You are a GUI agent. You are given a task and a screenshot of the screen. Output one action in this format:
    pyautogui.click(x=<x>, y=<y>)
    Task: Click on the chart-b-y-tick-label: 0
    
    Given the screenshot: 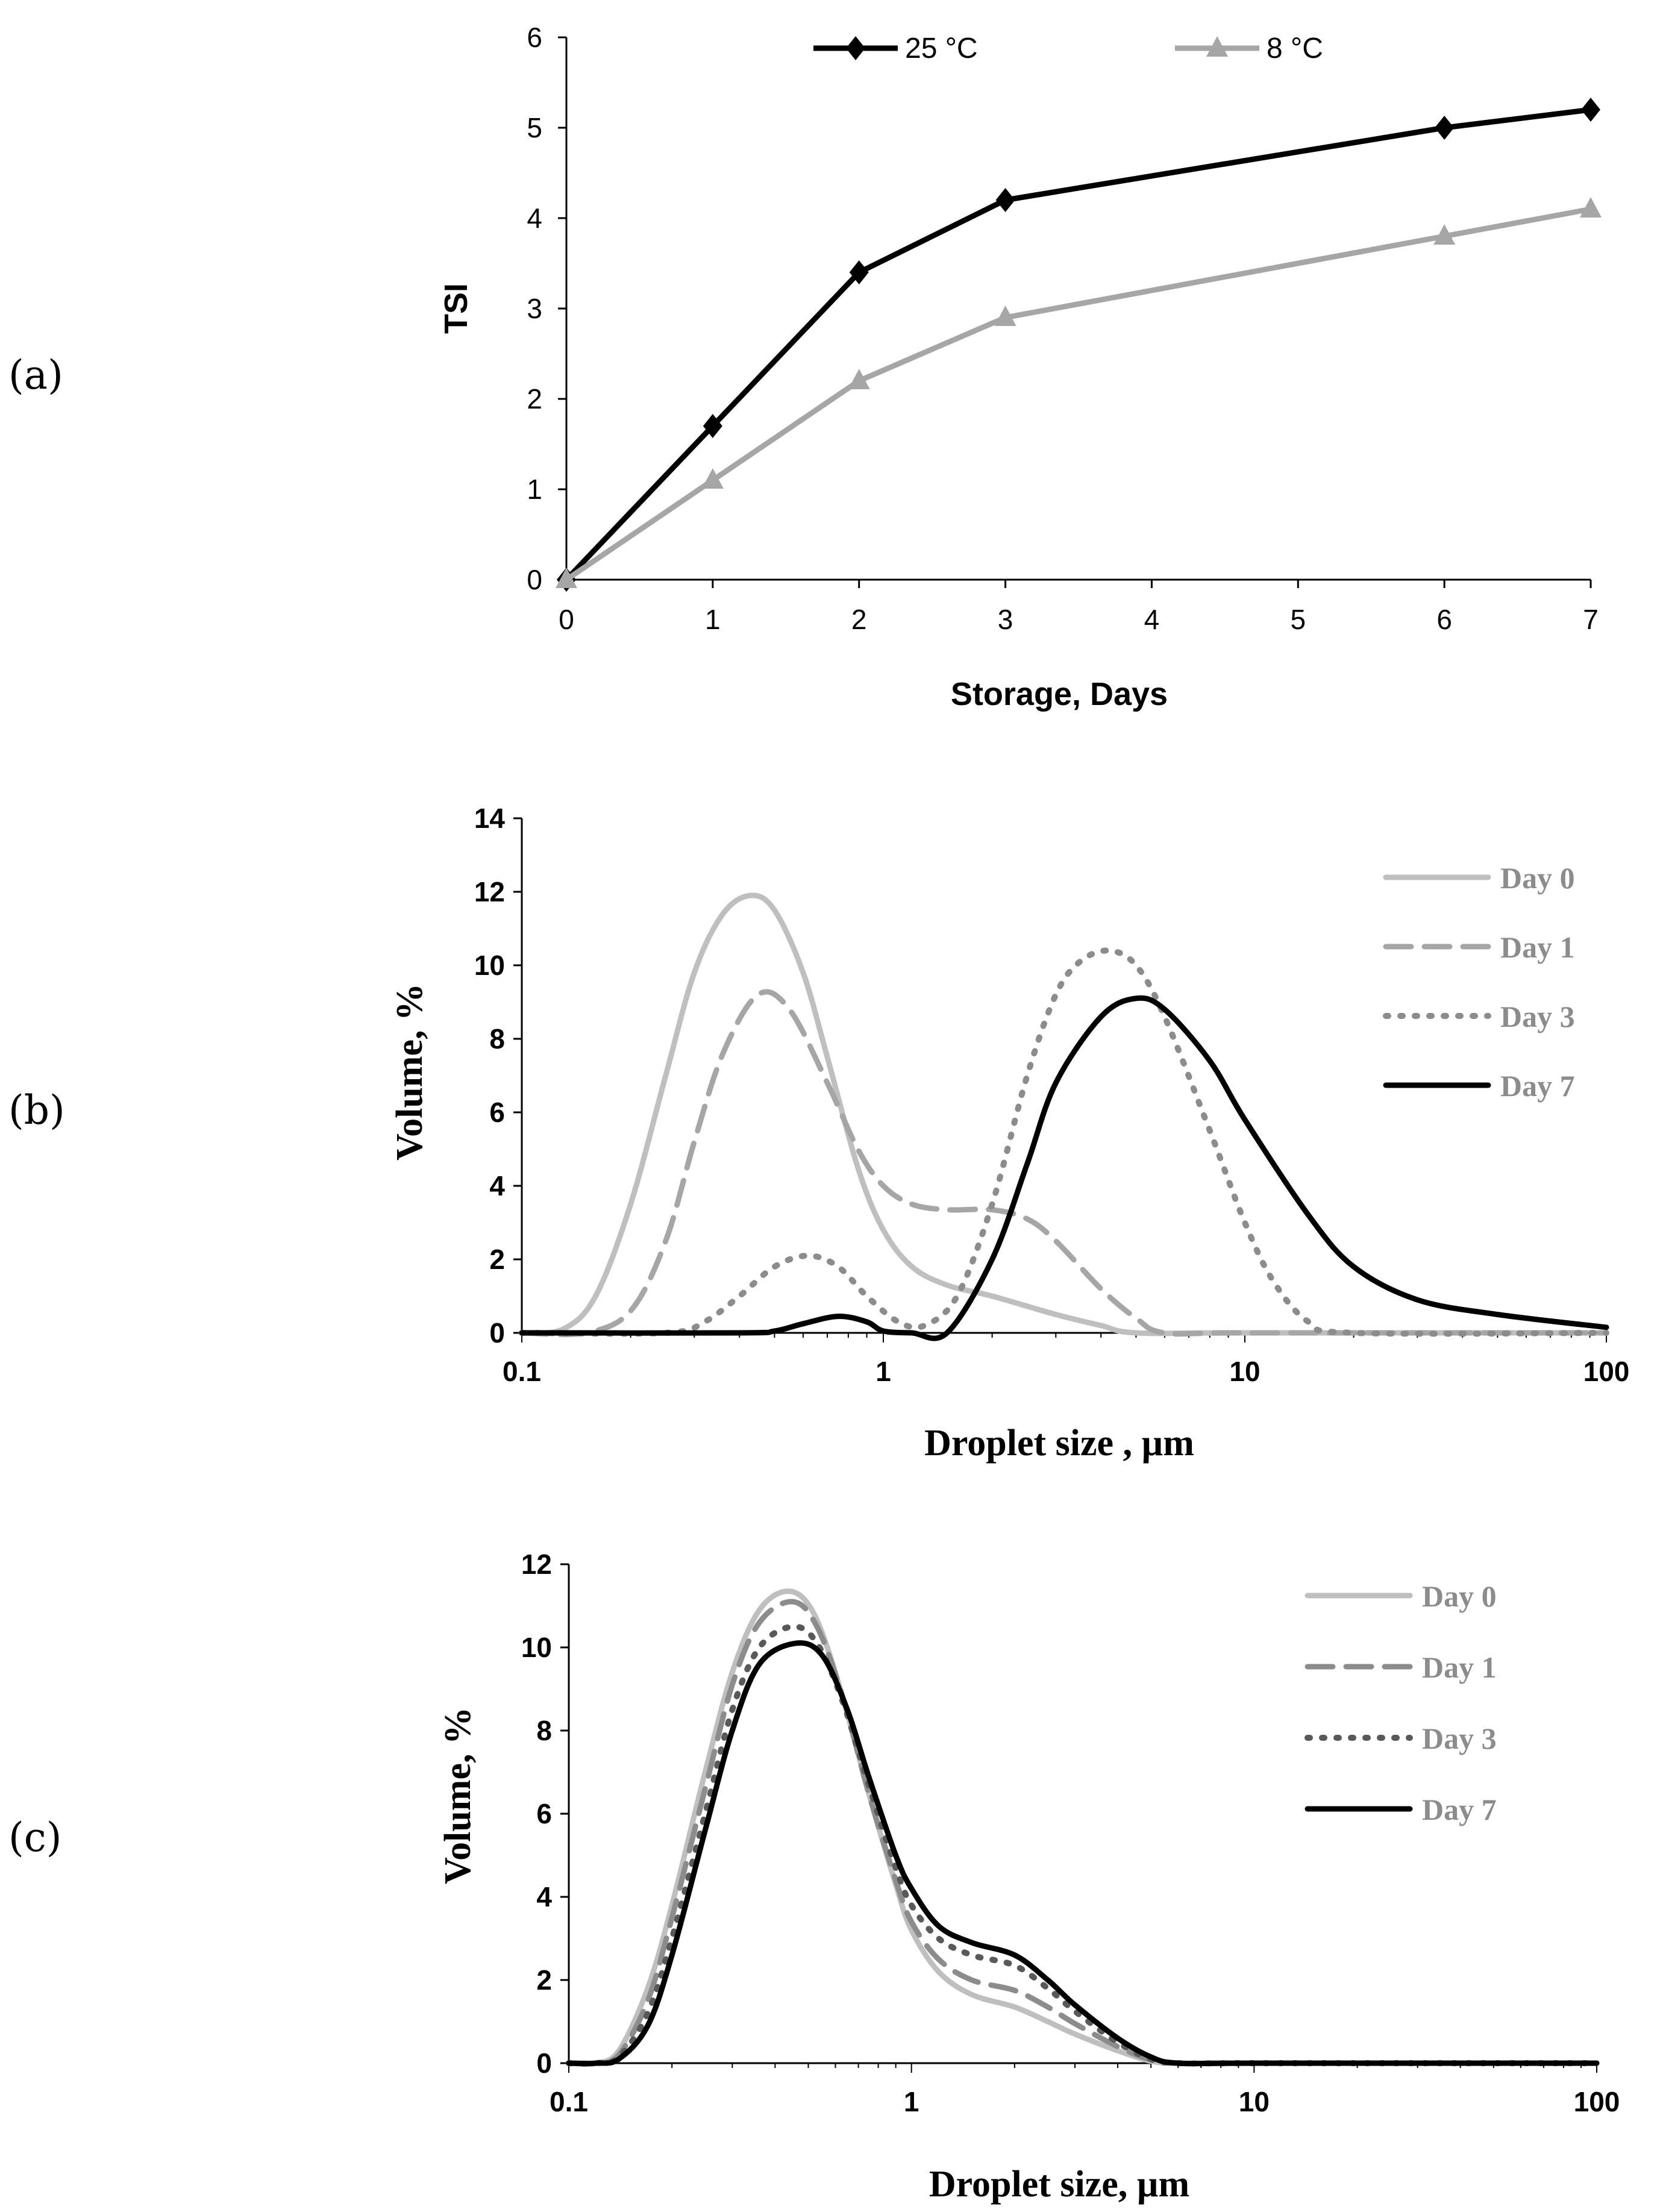 What is the action you would take?
    pyautogui.click(x=497, y=1333)
    